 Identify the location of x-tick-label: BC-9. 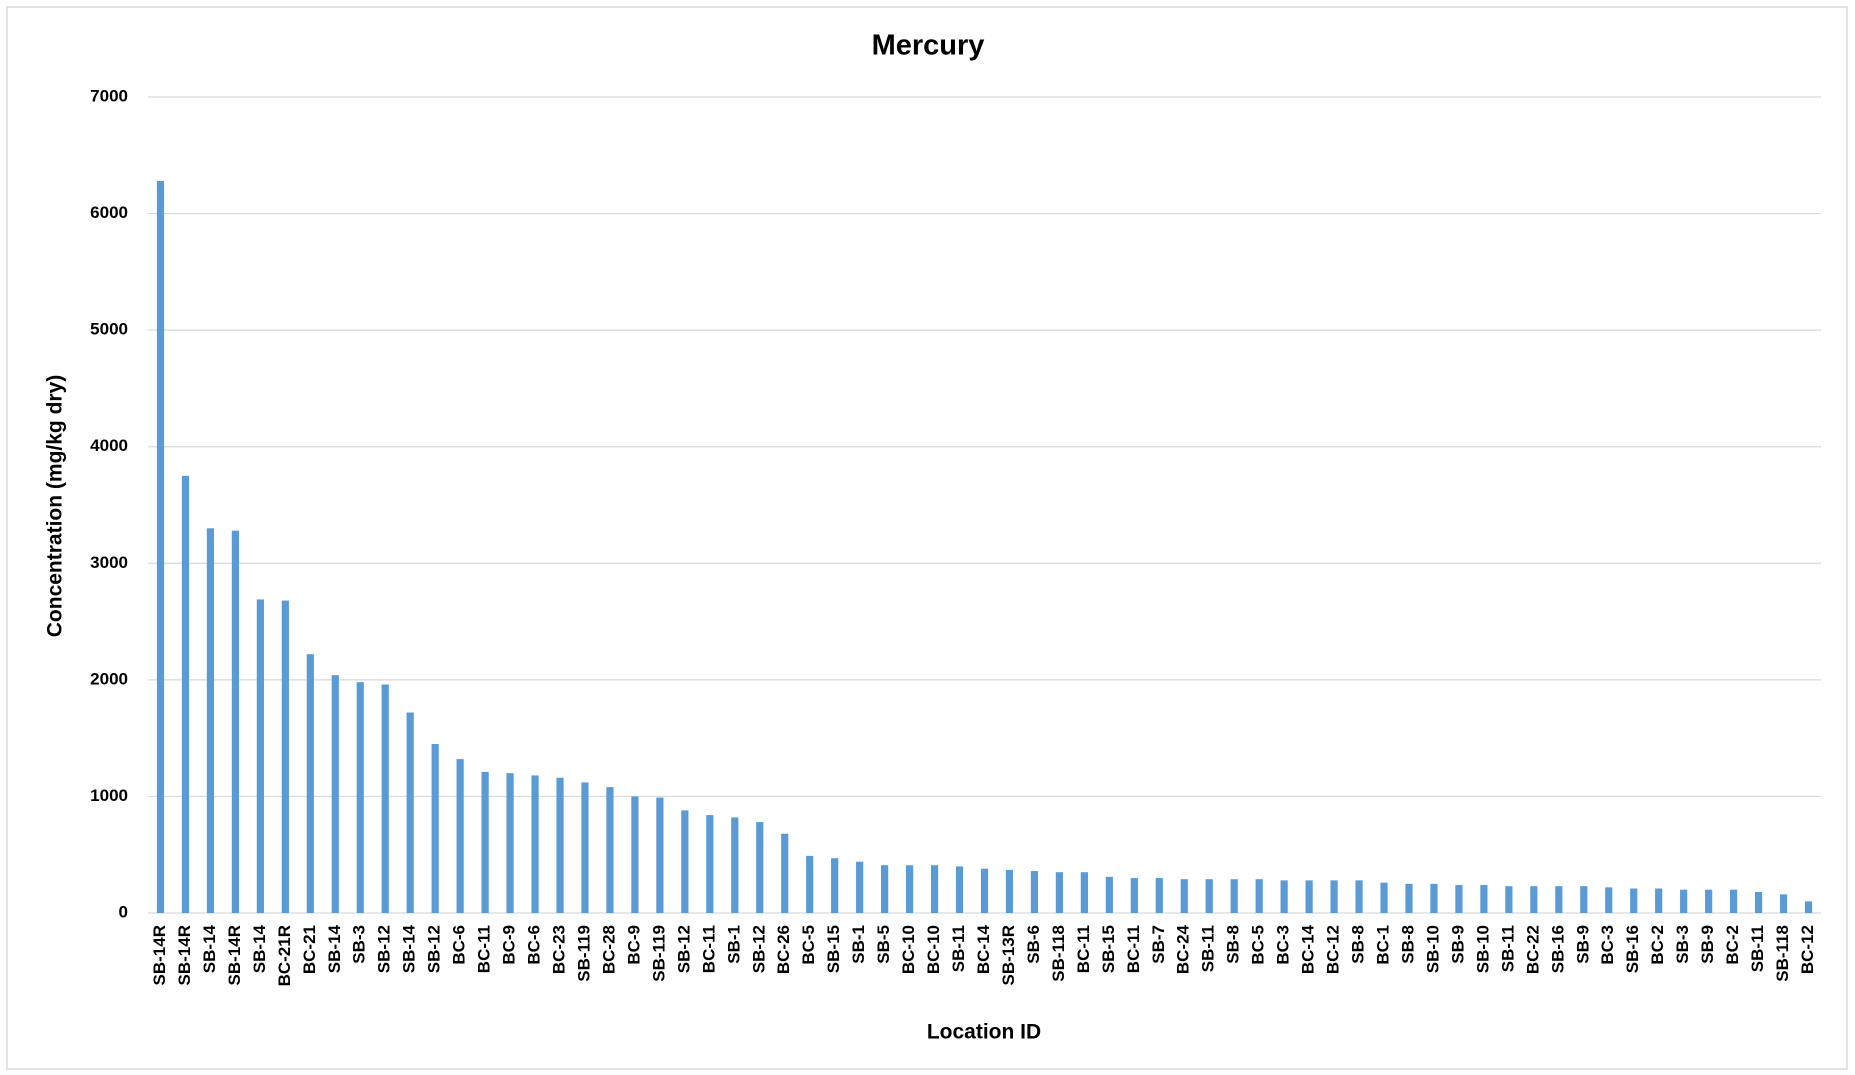
(509, 945).